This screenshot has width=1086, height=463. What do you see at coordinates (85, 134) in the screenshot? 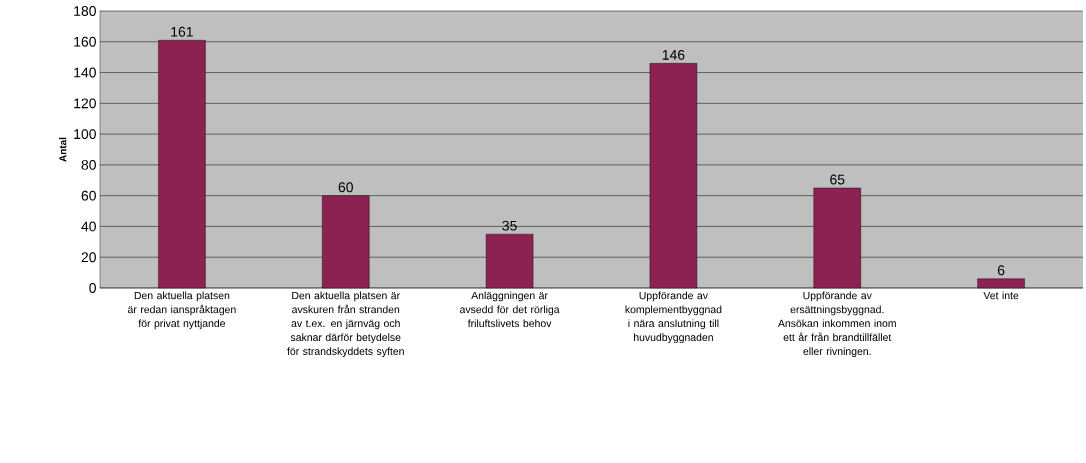
I see `y-tick-label: 100` at bounding box center [85, 134].